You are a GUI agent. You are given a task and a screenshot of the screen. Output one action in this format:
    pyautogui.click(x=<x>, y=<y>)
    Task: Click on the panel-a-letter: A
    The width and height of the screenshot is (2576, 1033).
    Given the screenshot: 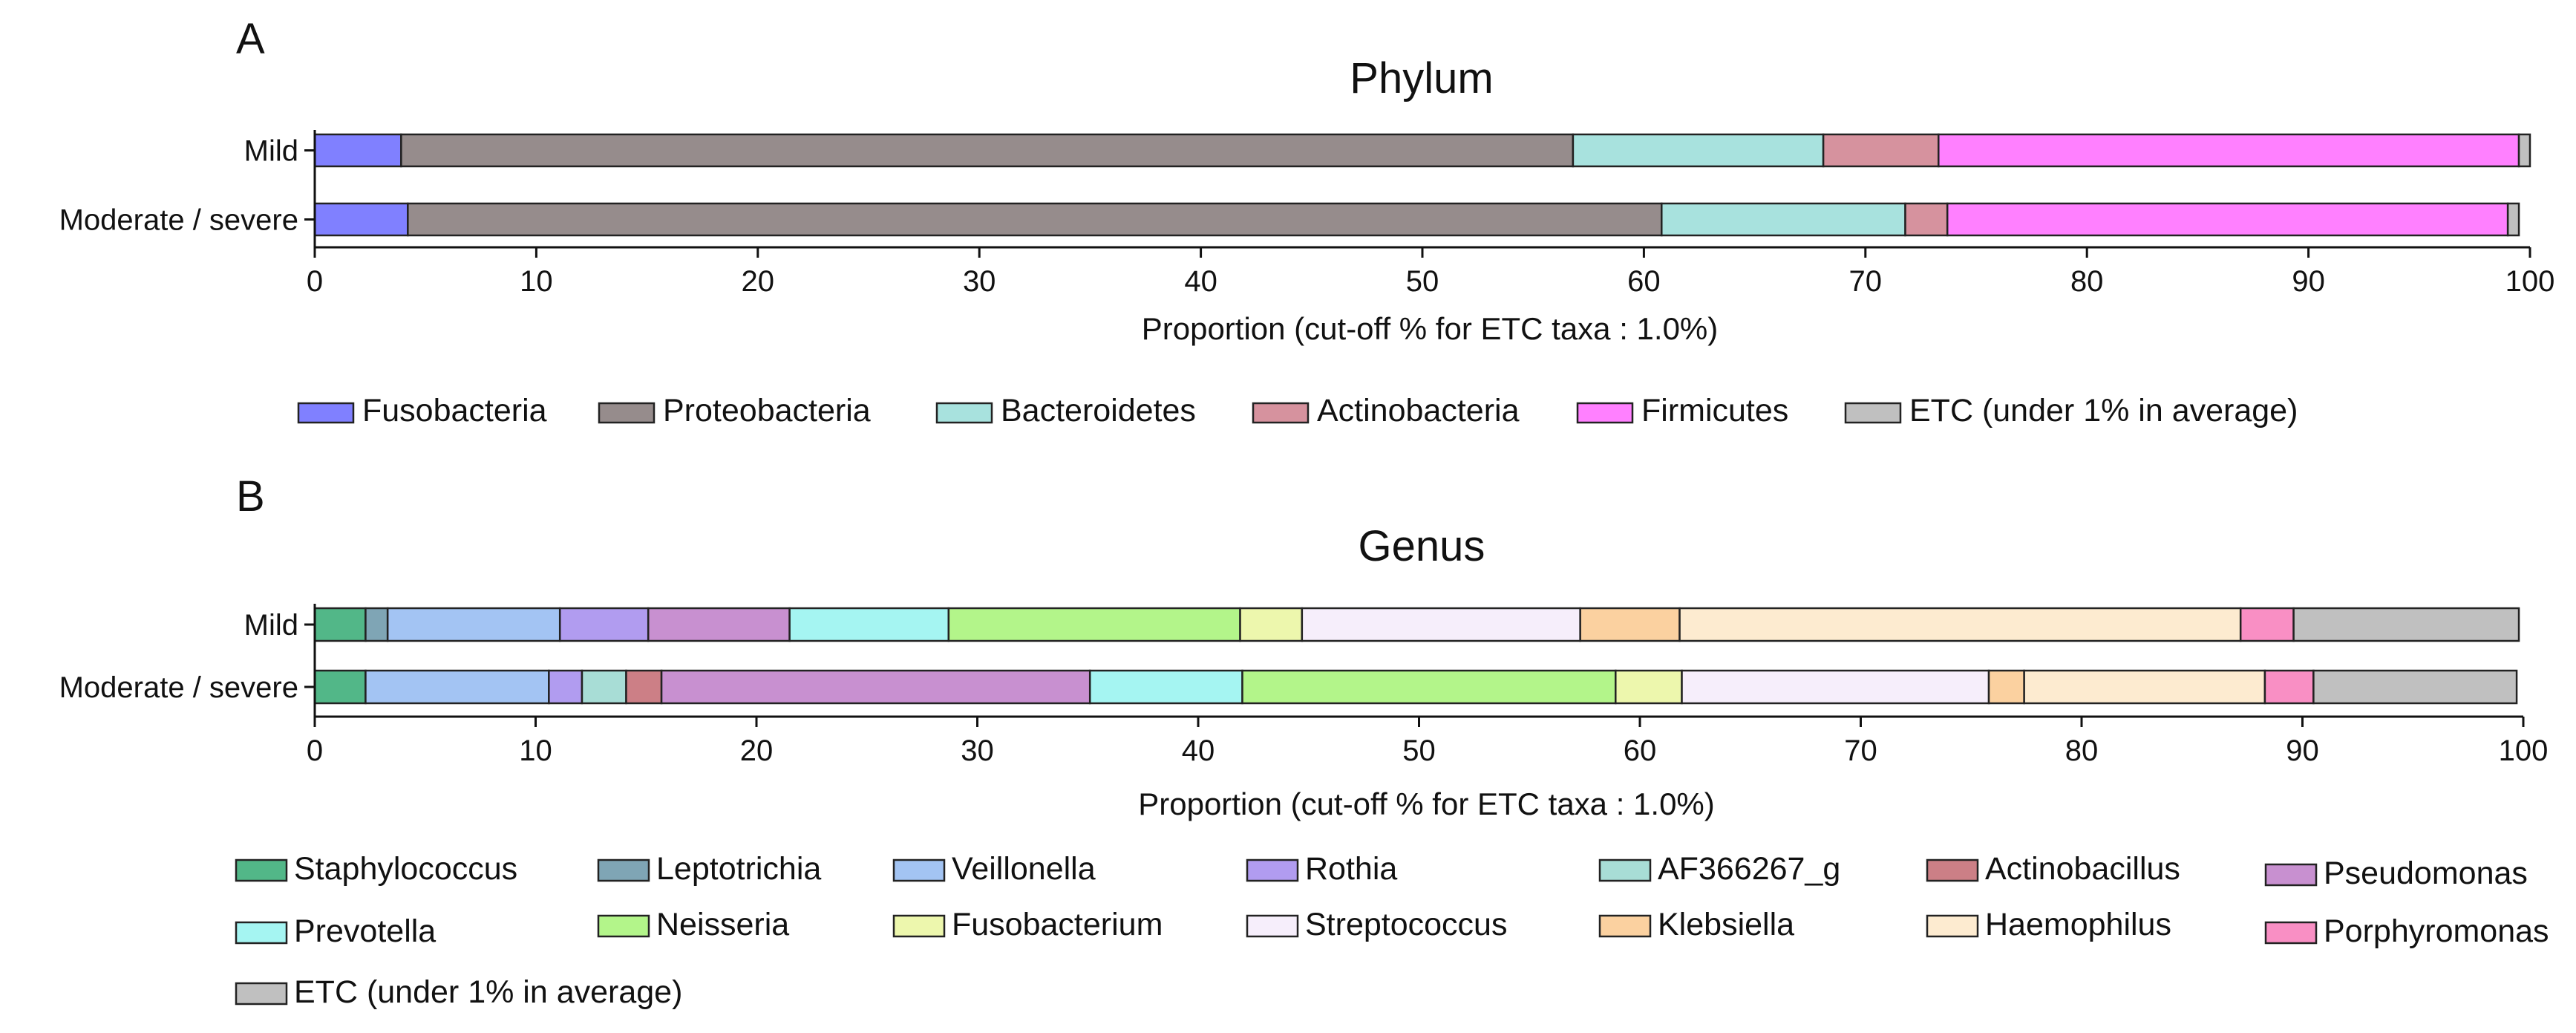 What is the action you would take?
    pyautogui.click(x=251, y=39)
    